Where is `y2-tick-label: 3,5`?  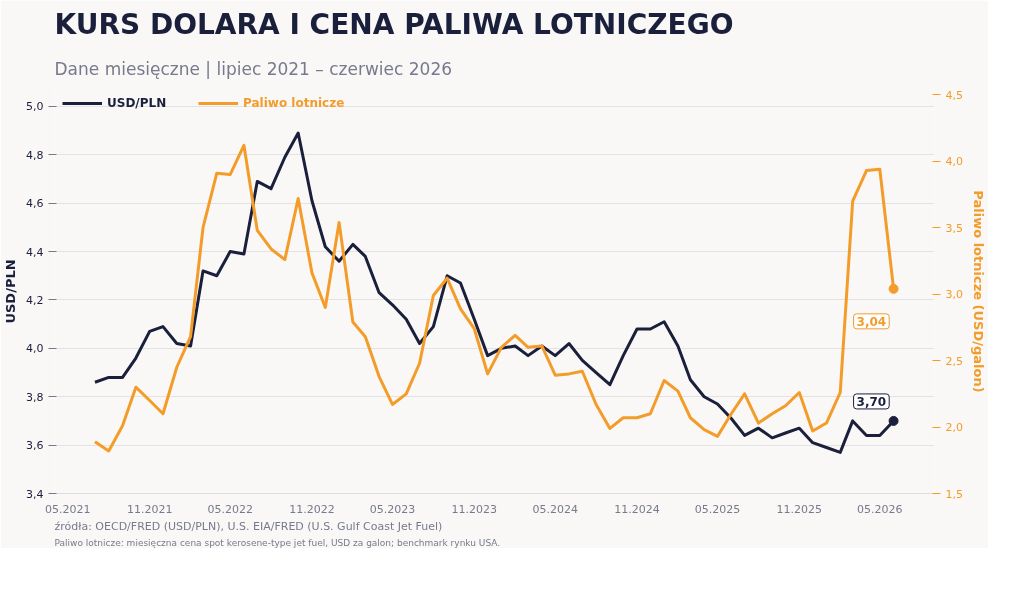 y2-tick-label: 3,5 is located at coordinates (954, 228).